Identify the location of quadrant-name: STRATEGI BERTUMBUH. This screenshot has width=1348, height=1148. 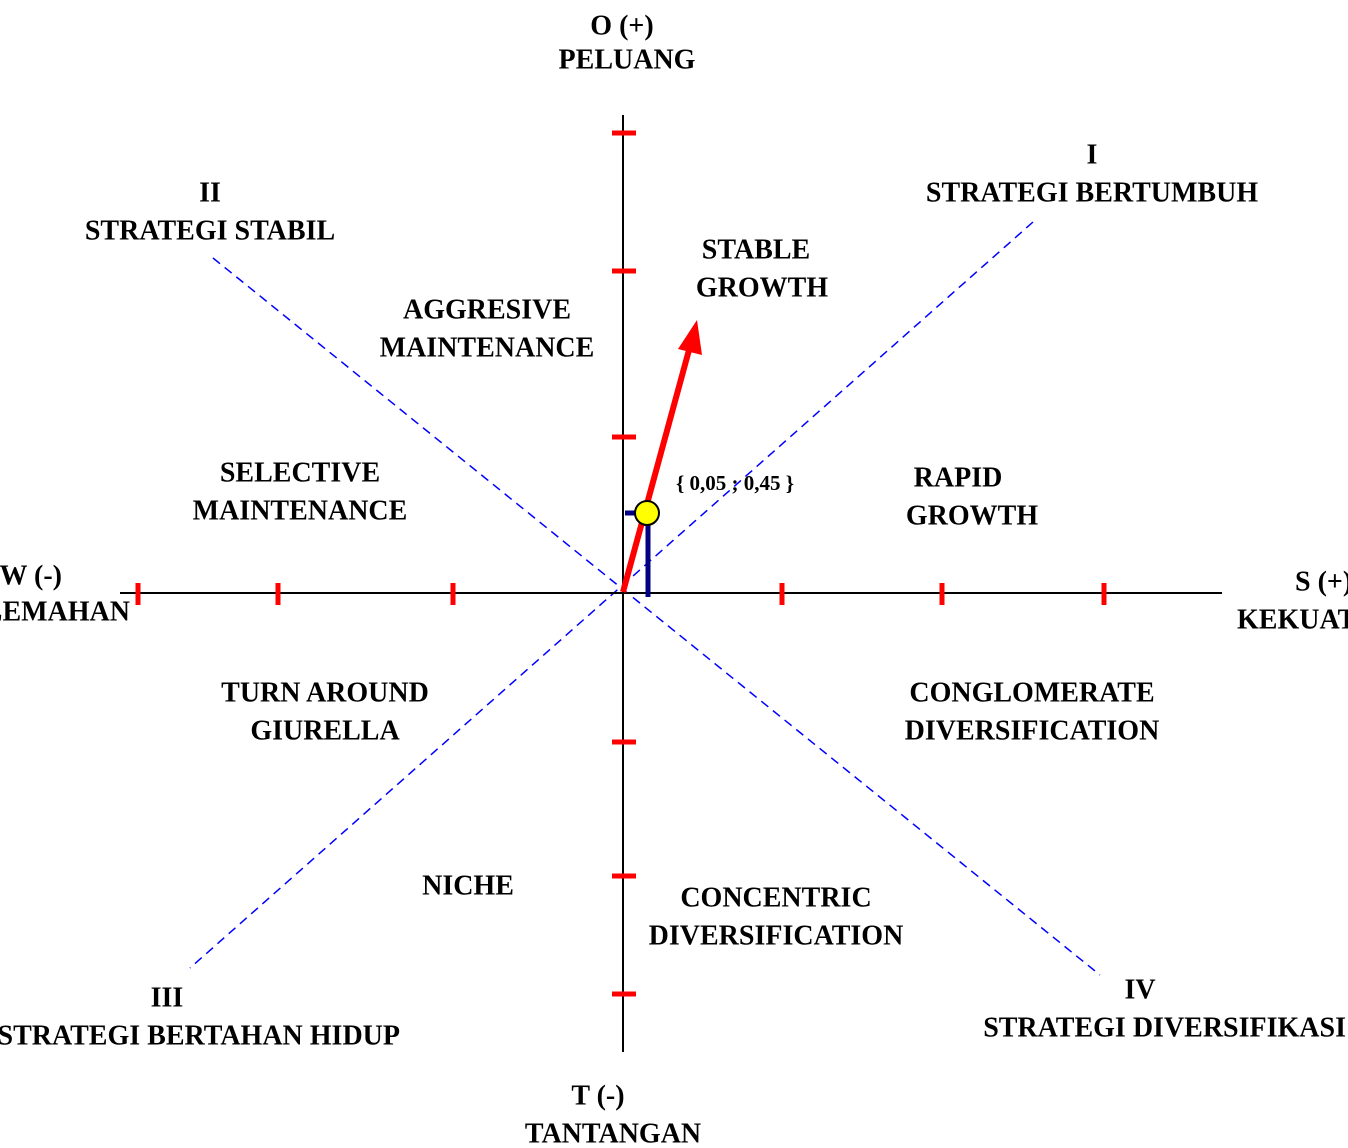
(1092, 192).